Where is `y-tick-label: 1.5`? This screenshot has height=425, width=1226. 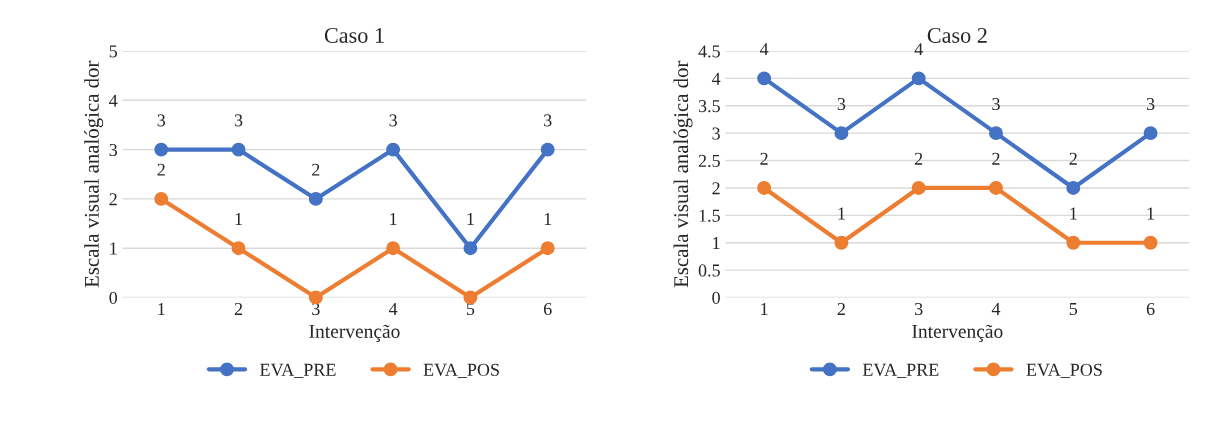 y-tick-label: 1.5 is located at coordinates (709, 215).